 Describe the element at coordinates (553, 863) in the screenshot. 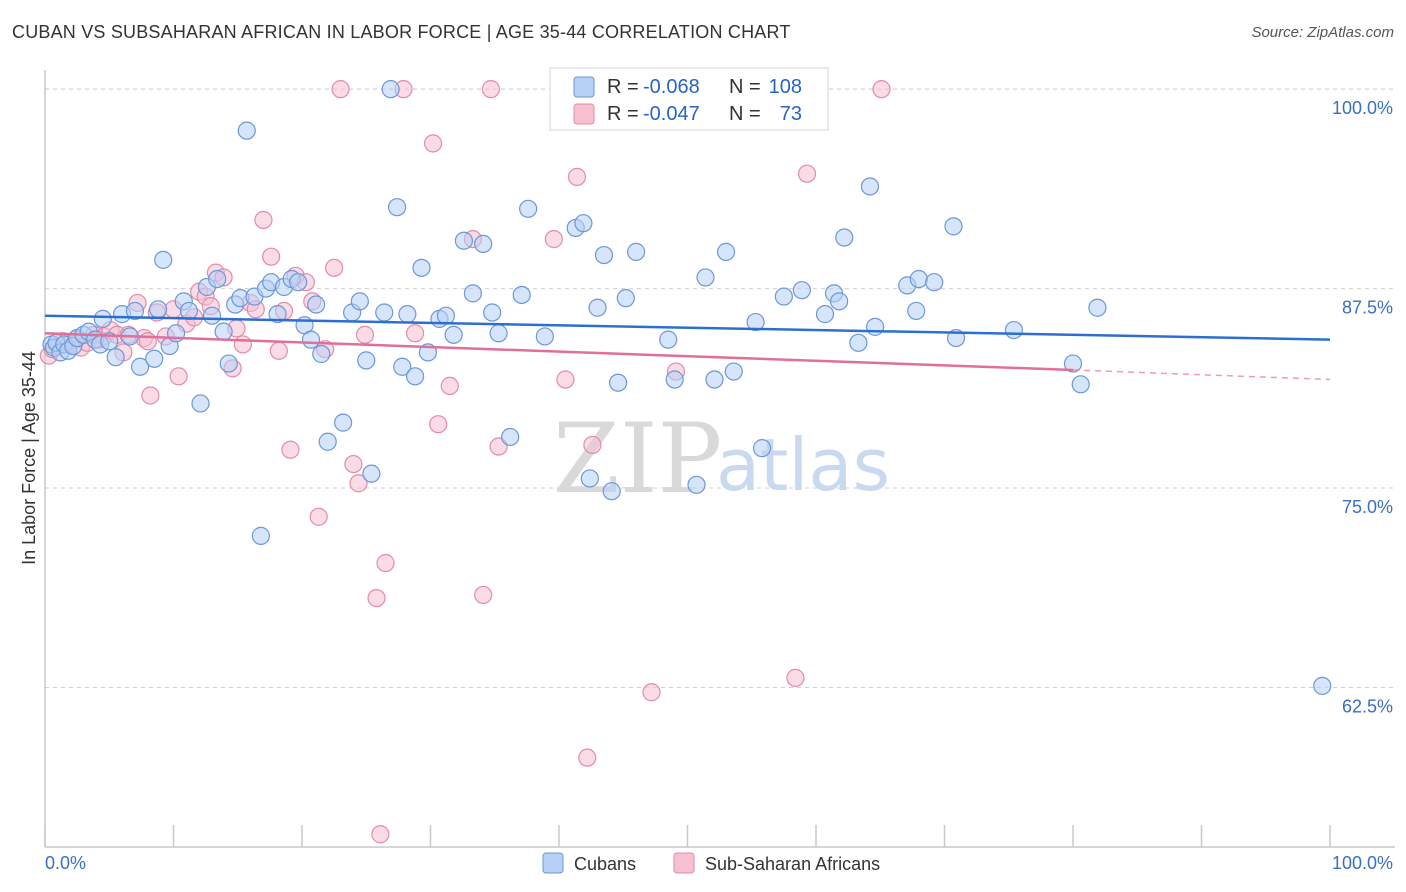

I see `series-legend-swatch-cubans` at that location.